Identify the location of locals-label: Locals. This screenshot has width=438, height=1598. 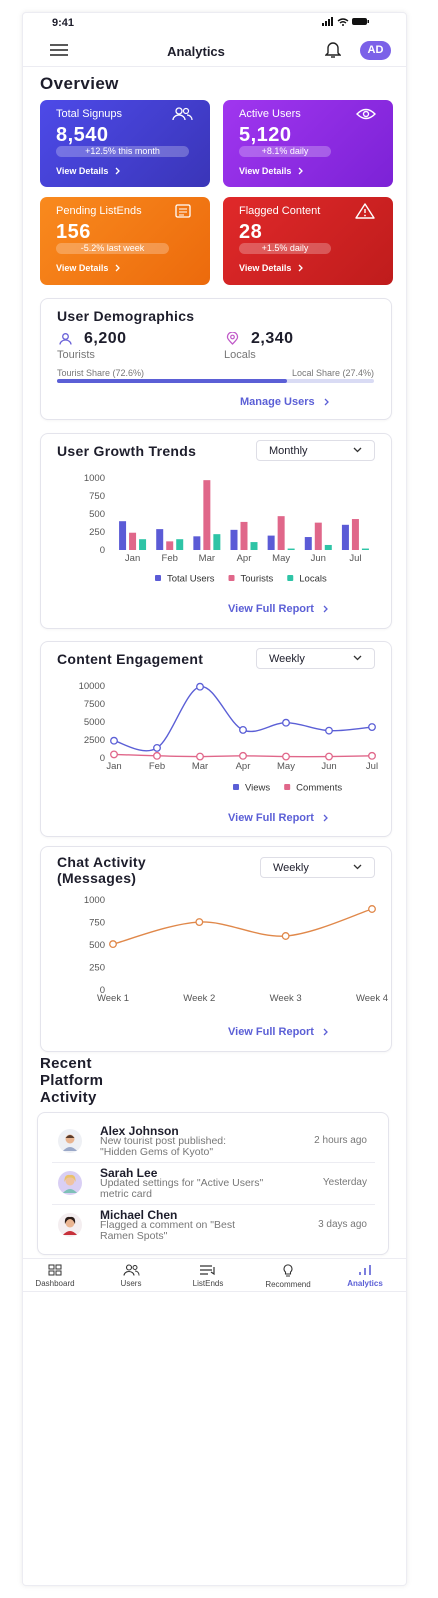
(240, 355).